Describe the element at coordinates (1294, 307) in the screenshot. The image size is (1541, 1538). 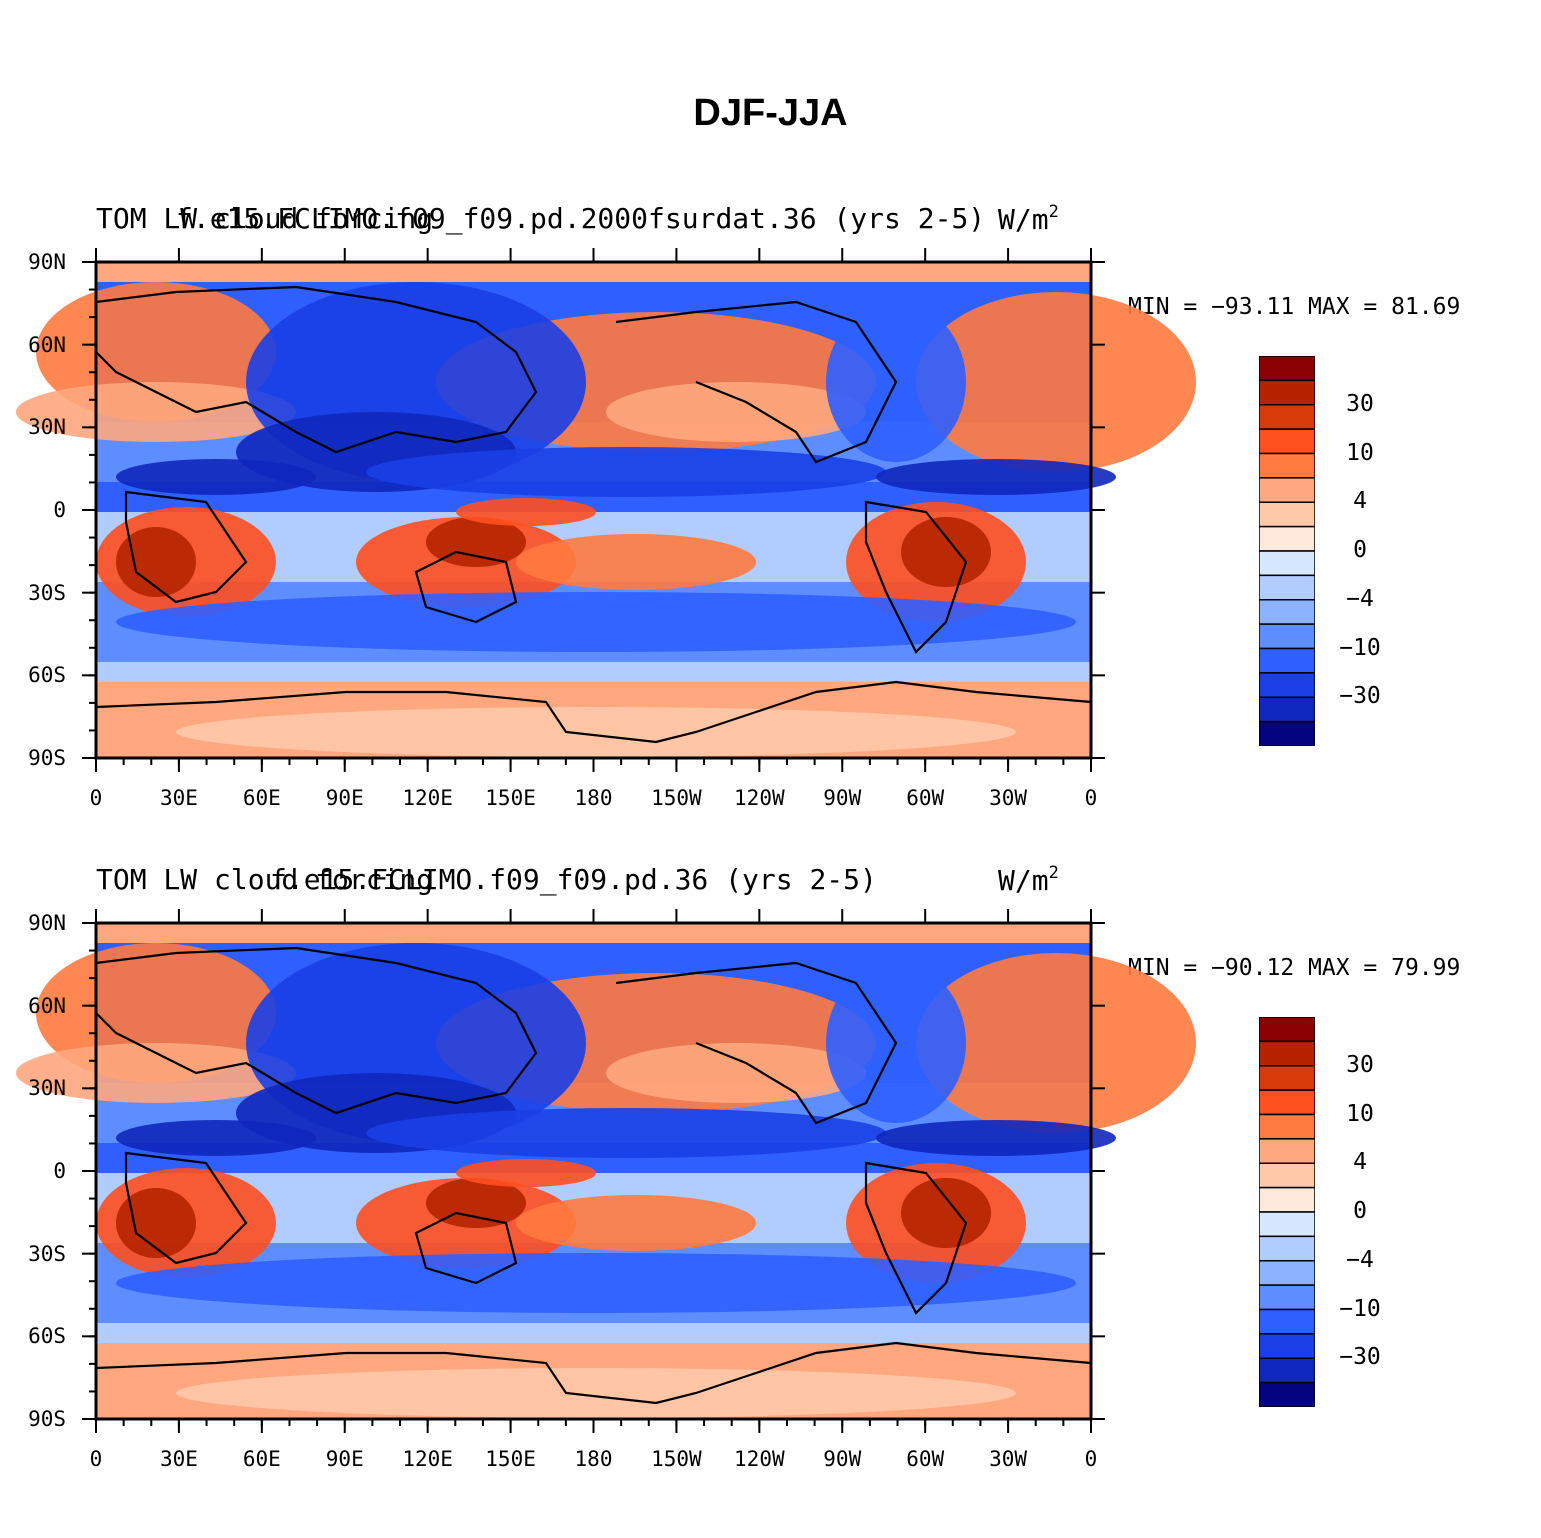
I see `min-max-readout: MIN = −93.11 MAX = 81.69` at that location.